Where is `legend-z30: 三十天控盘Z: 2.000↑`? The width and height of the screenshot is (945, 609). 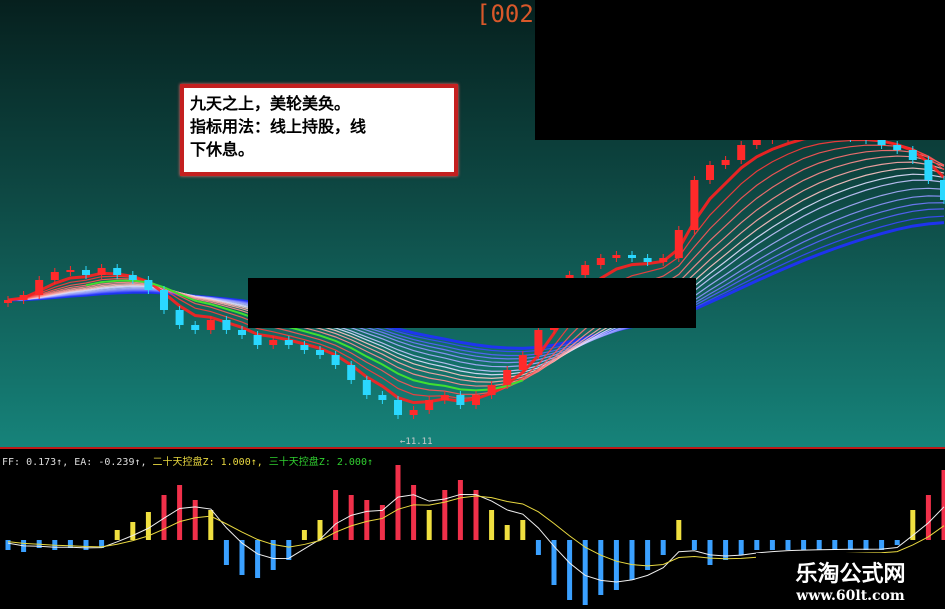 legend-z30: 三十天控盘Z: 2.000↑ is located at coordinates (320, 462).